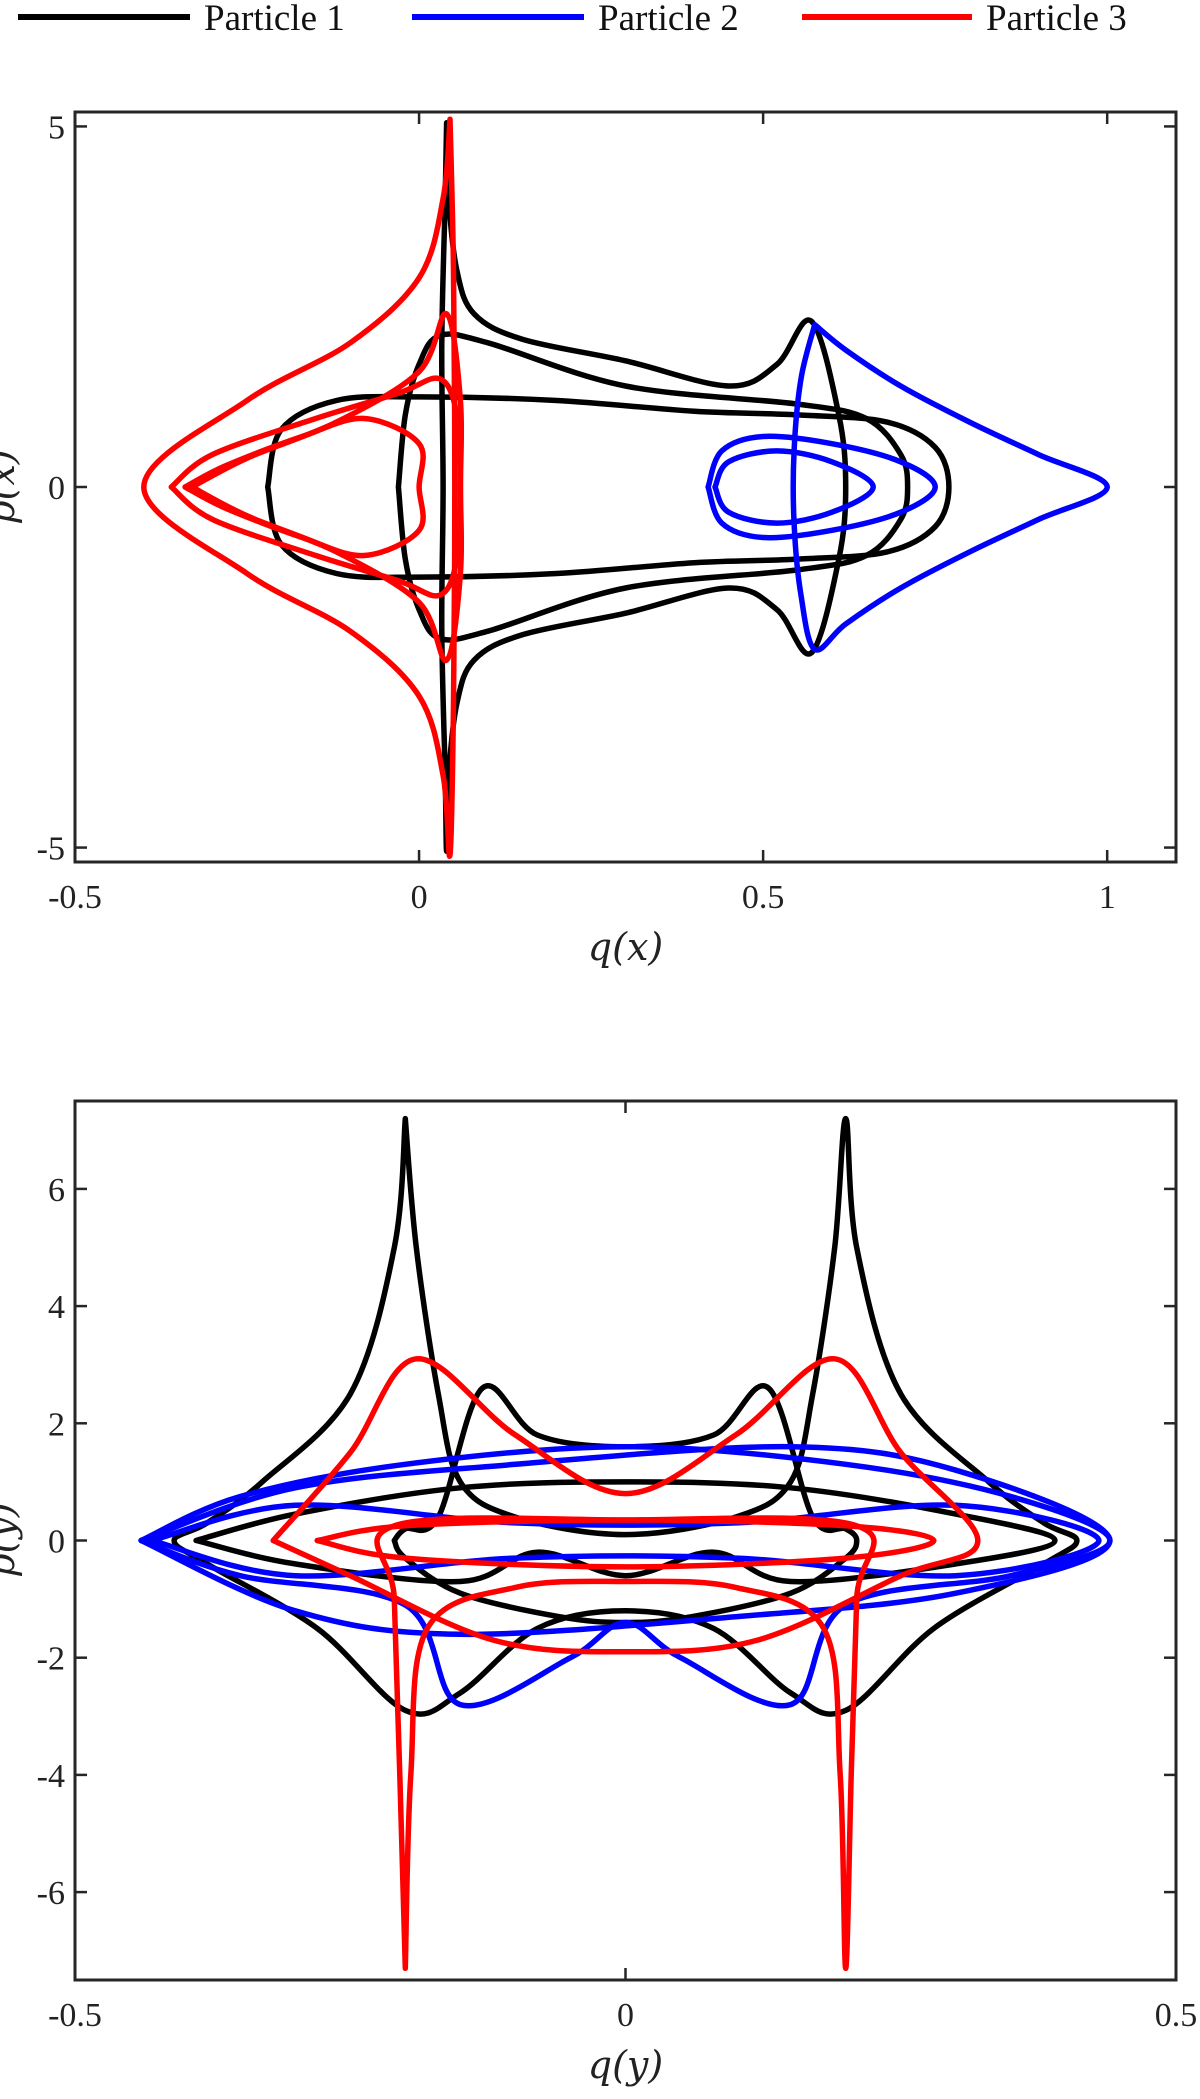 This screenshot has width=1200, height=2099. I want to click on legend-label-3: Particle 3, so click(1056, 19).